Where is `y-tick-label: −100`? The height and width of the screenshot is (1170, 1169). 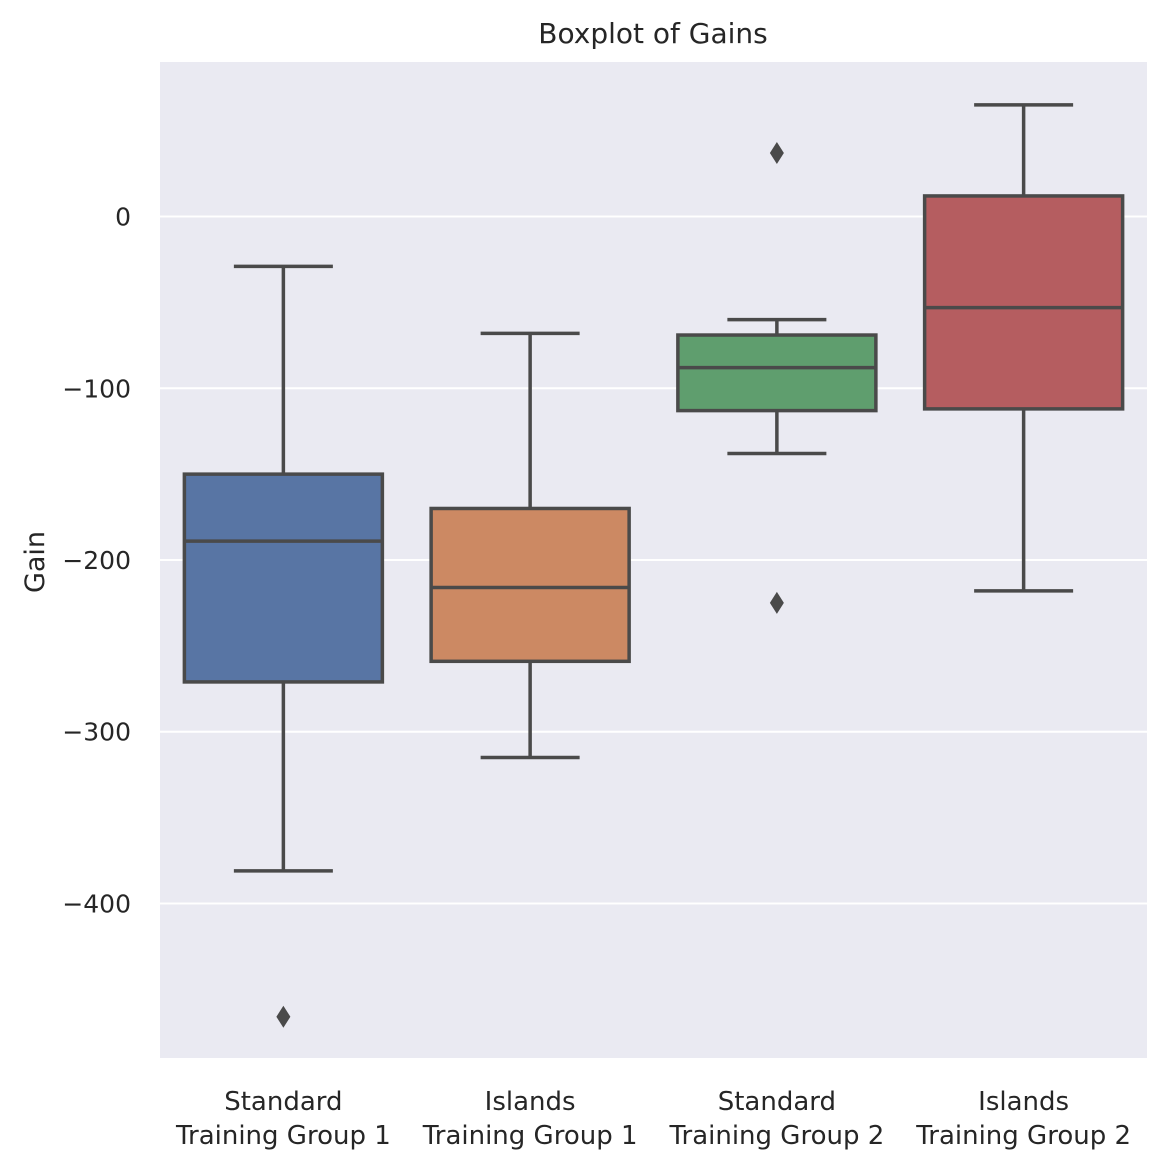 y-tick-label: −100 is located at coordinates (96, 388).